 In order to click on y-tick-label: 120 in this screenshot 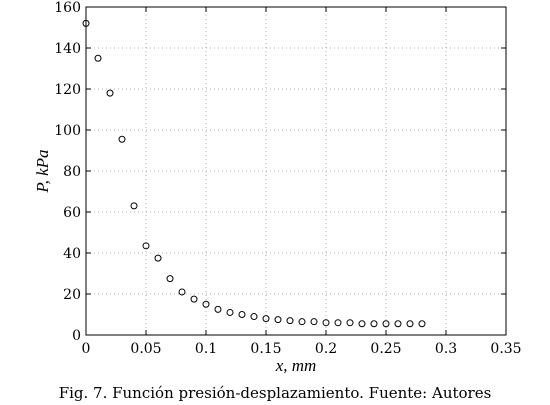, I will do `click(67, 90)`.